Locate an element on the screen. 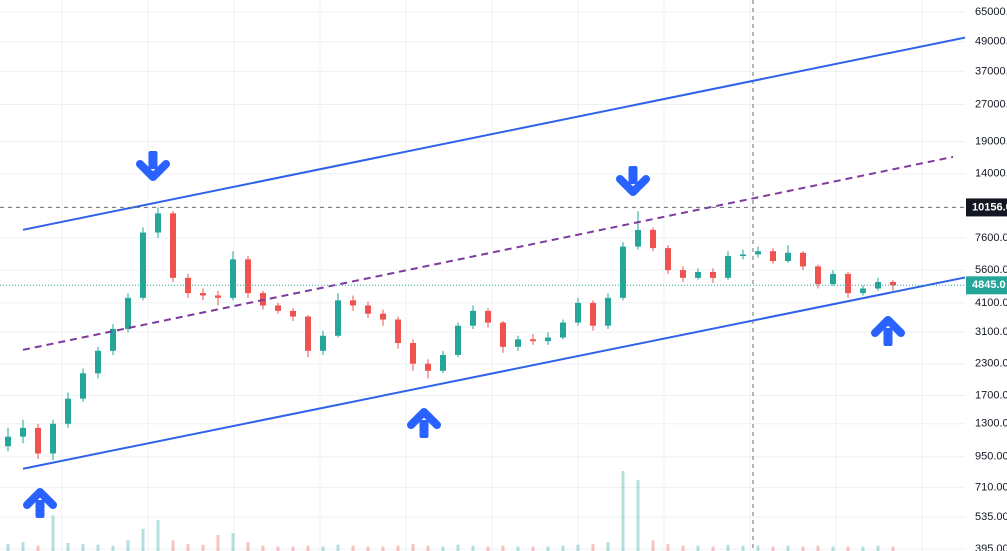 The width and height of the screenshot is (1007, 551). last-price-label: 4845.0 is located at coordinates (989, 285).